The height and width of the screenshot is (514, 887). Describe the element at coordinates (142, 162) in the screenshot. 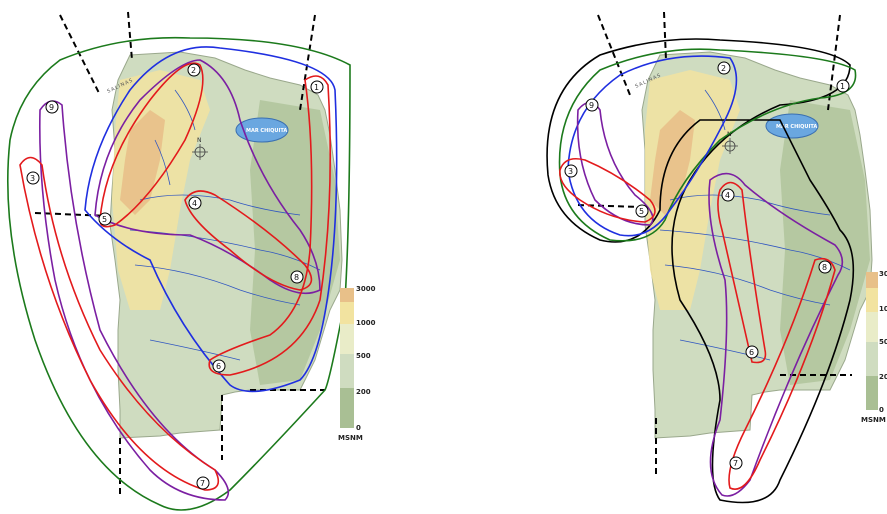

I see `elevation-1000-left` at that location.